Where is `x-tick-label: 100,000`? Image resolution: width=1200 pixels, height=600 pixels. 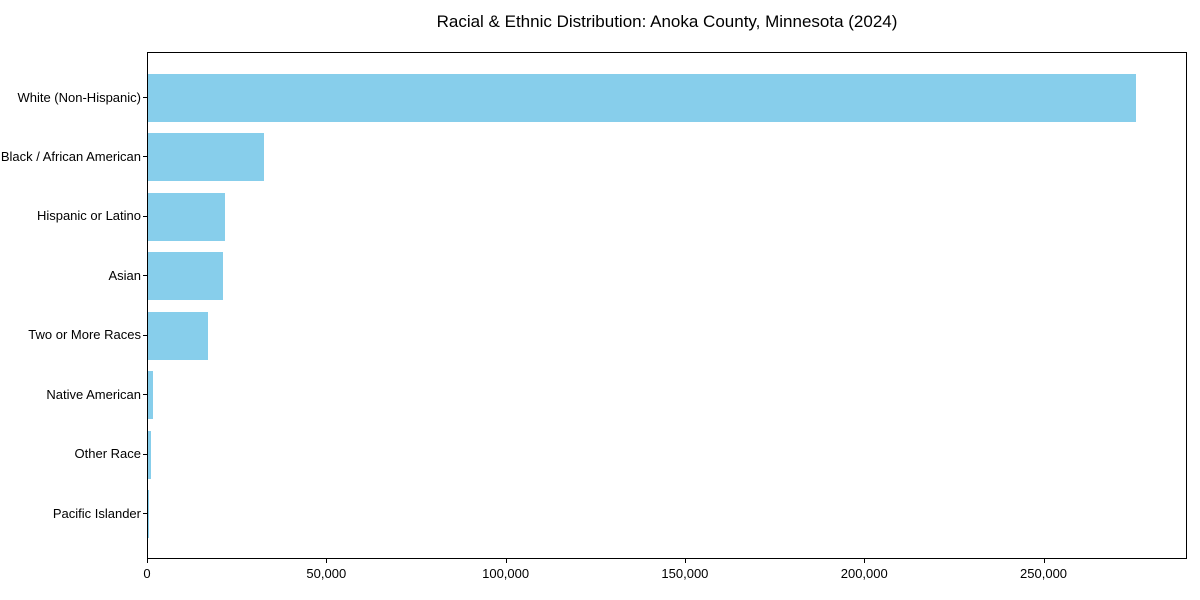
x-tick-label: 100,000 is located at coordinates (506, 573).